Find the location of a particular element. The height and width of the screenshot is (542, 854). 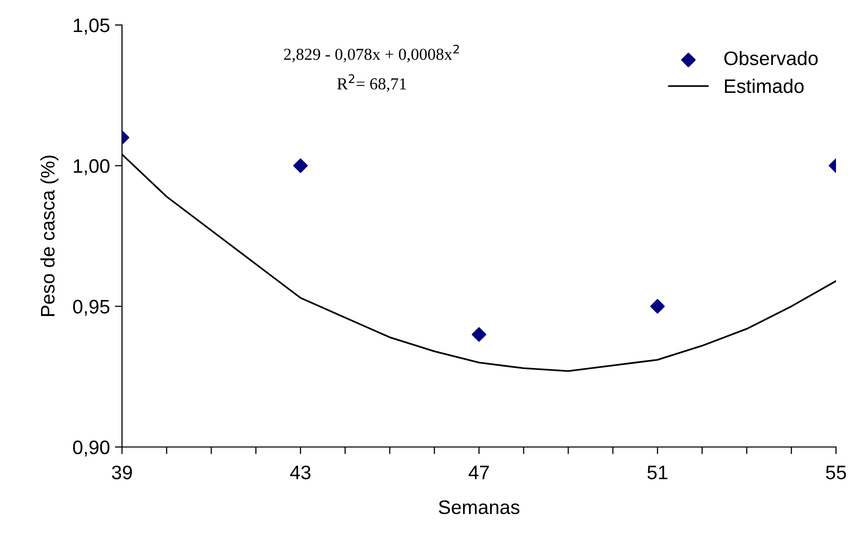

x-axis-title: Semanas is located at coordinates (479, 507).